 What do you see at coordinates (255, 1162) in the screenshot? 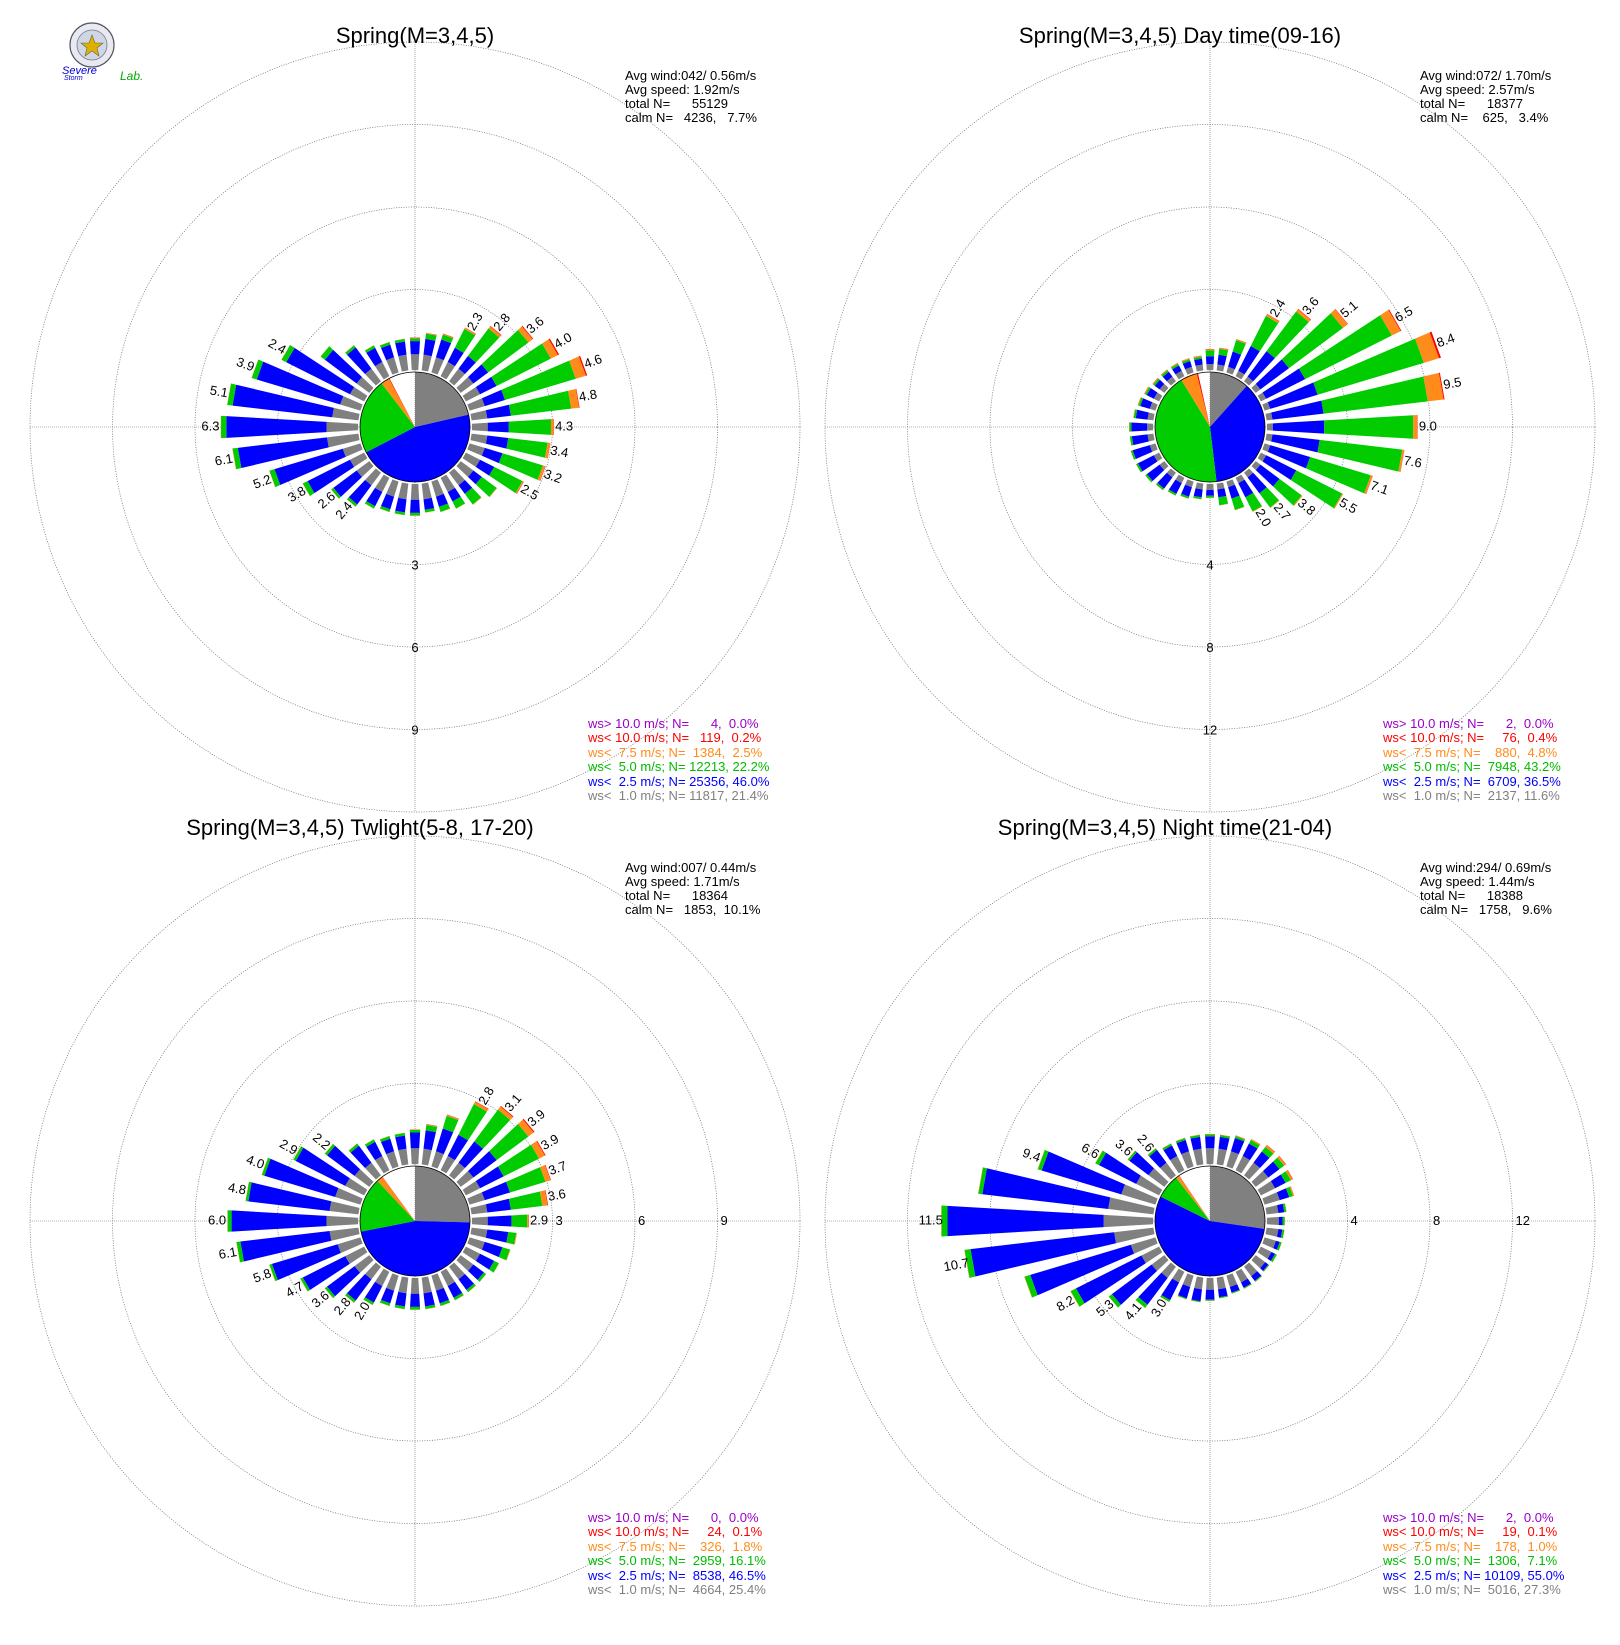
I see `bar-value-label: 4.0` at bounding box center [255, 1162].